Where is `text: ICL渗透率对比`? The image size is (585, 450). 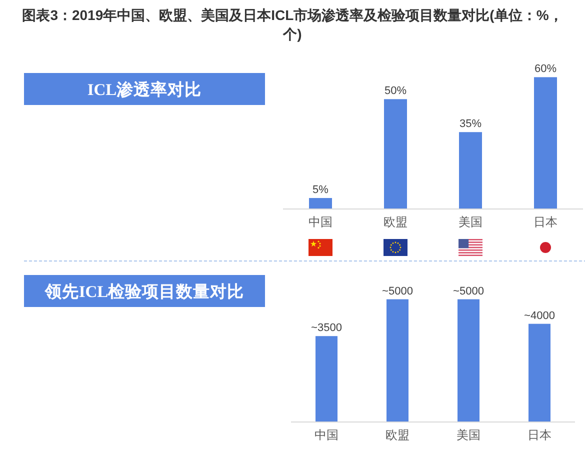 text: ICL渗透率对比 is located at coordinates (144, 89).